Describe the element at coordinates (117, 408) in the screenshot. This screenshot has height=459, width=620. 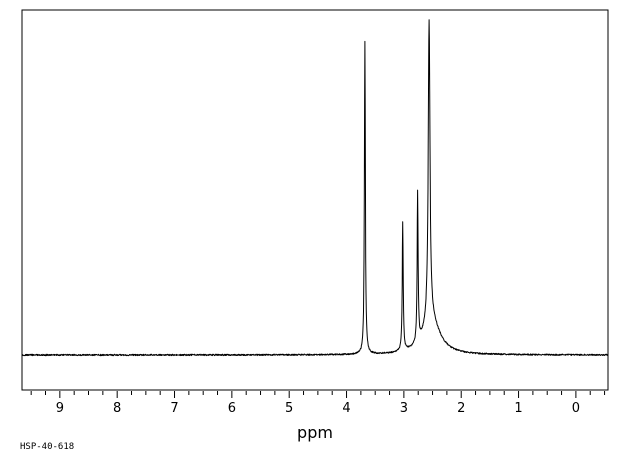
I see `x-tick-label: 8` at that location.